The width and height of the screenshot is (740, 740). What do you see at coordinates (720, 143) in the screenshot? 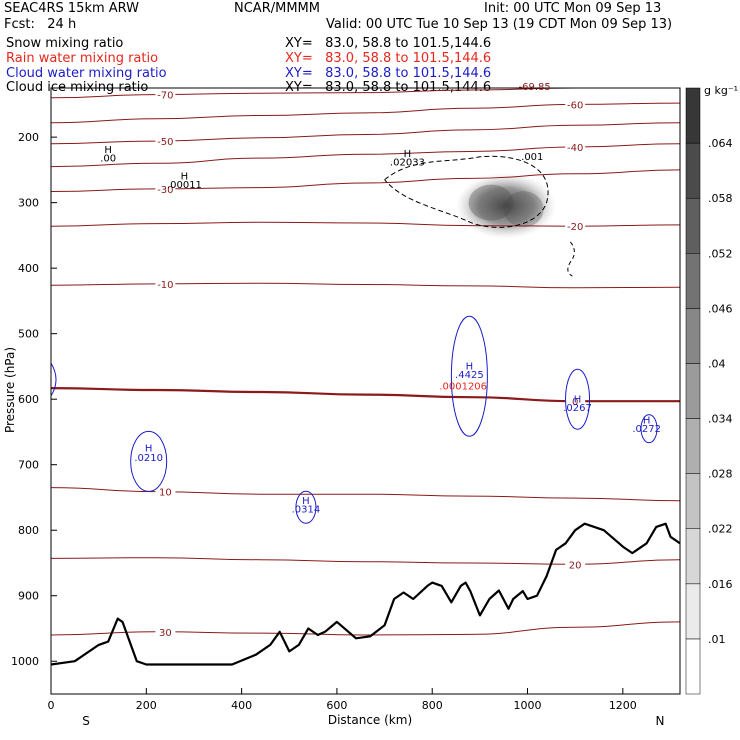
I see `colorbar-label: .064` at bounding box center [720, 143].